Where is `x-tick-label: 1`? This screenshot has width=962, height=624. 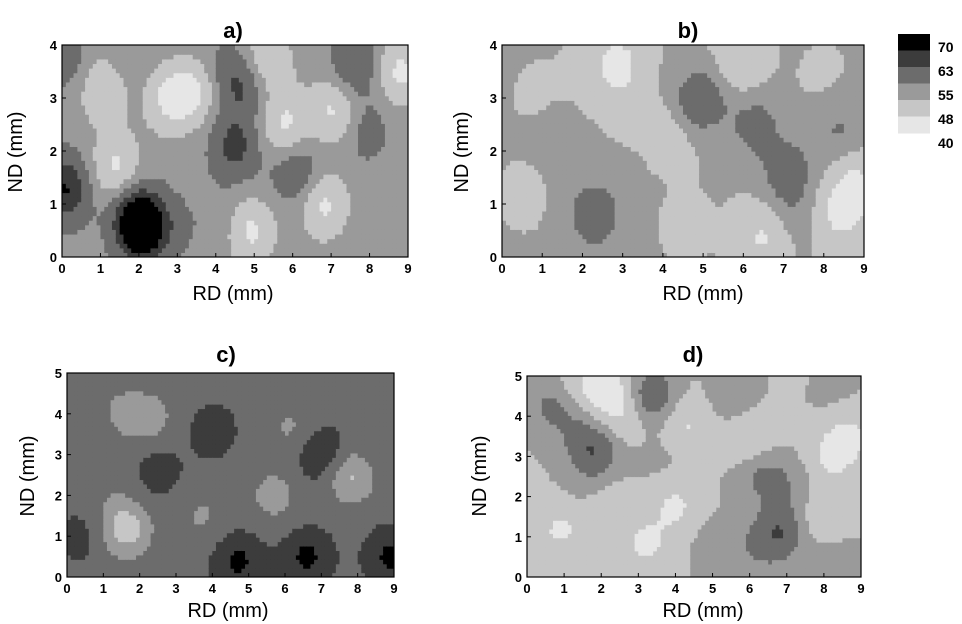
x-tick-label: 1 is located at coordinates (100, 268).